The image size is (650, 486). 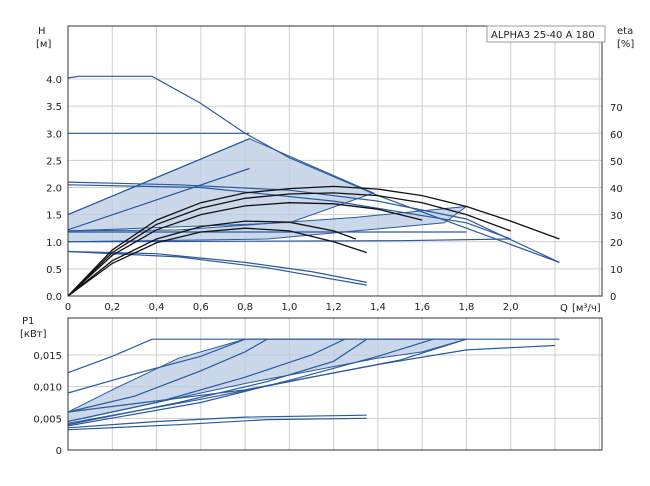 What do you see at coordinates (616, 162) in the screenshot?
I see `y2-tick-label: 50` at bounding box center [616, 162].